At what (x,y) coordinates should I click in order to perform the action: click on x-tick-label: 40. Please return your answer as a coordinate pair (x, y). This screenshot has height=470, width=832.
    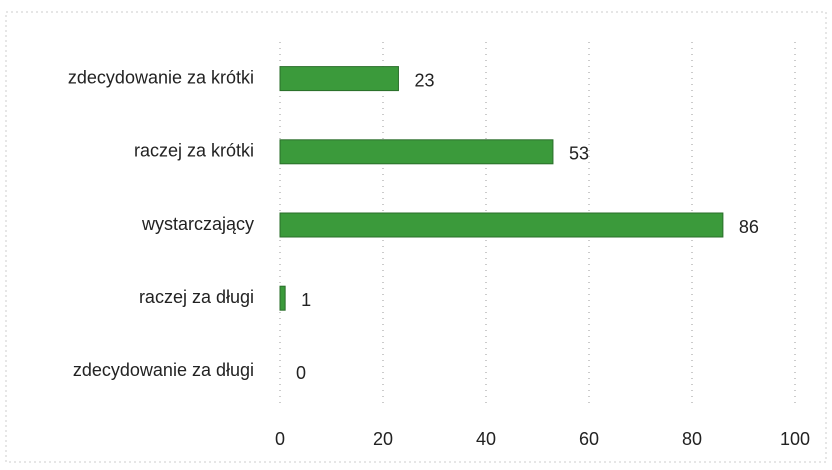
    Looking at the image, I should click on (486, 439).